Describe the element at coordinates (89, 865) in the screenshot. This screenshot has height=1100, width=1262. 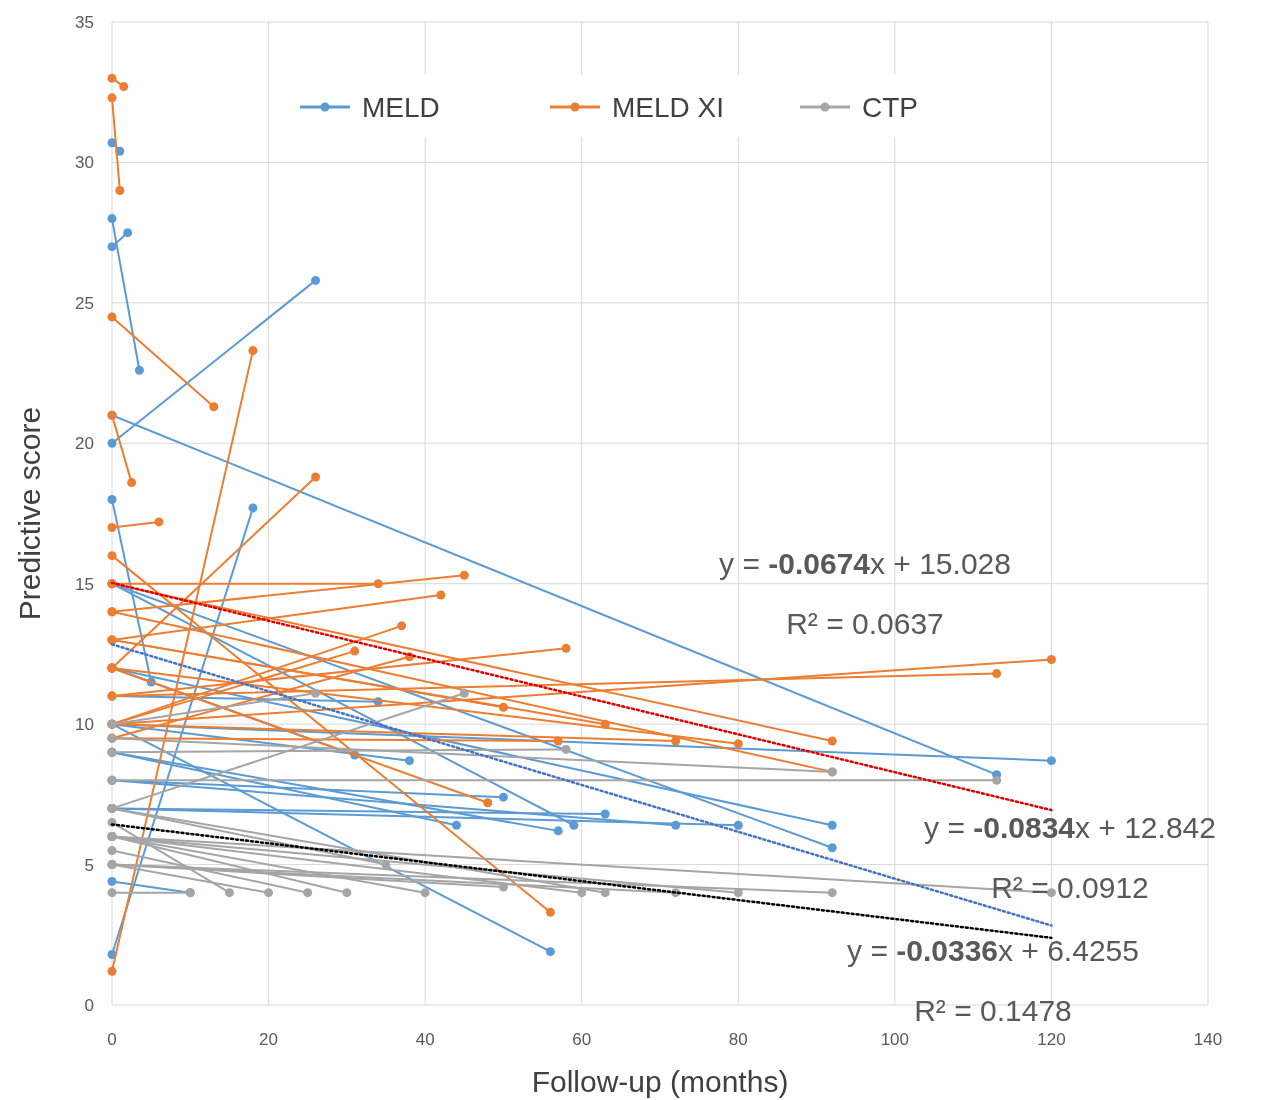
I see `y-tick-label: 5` at that location.